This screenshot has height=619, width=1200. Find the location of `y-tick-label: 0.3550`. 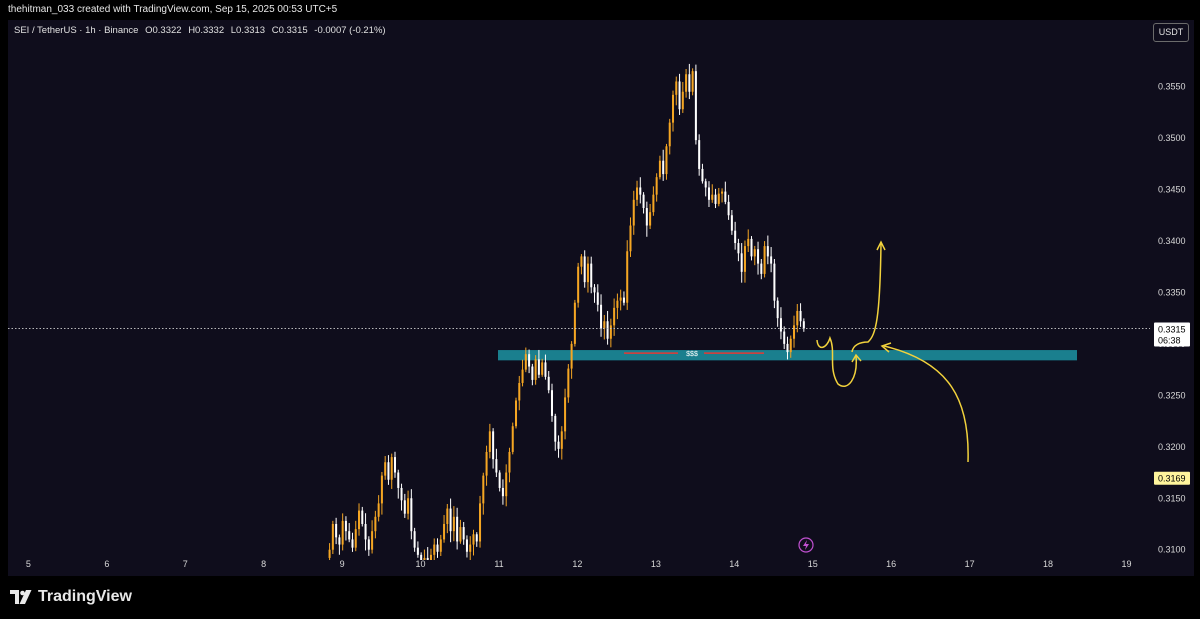

y-tick-label: 0.3550 is located at coordinates (1172, 87).